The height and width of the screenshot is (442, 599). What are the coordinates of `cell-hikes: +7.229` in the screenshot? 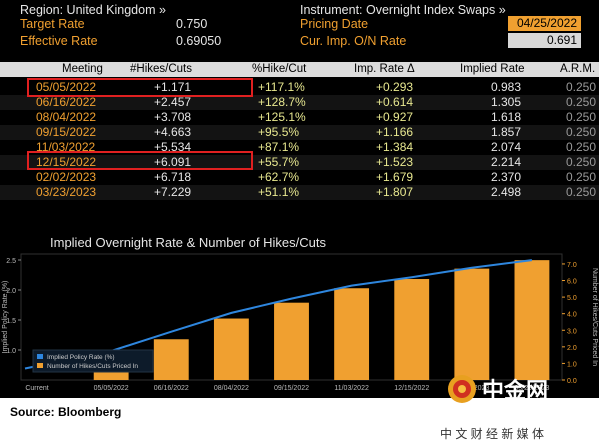 It's located at (173, 192).